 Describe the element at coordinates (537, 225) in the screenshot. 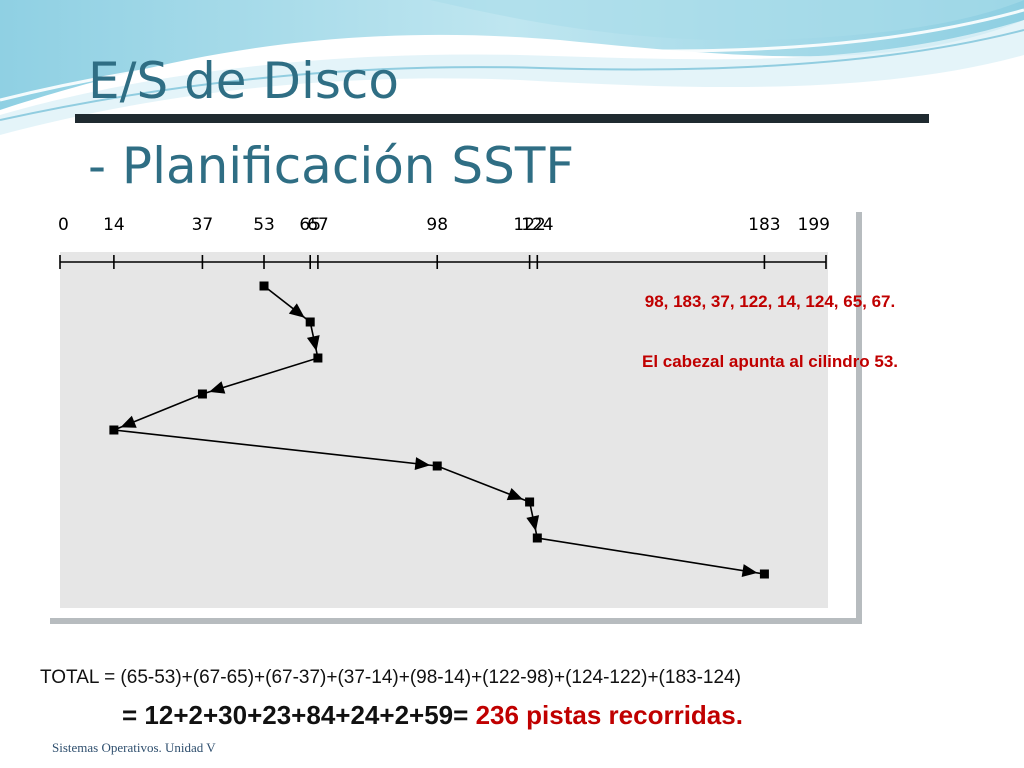

I see `axis-tick-label: 124` at that location.